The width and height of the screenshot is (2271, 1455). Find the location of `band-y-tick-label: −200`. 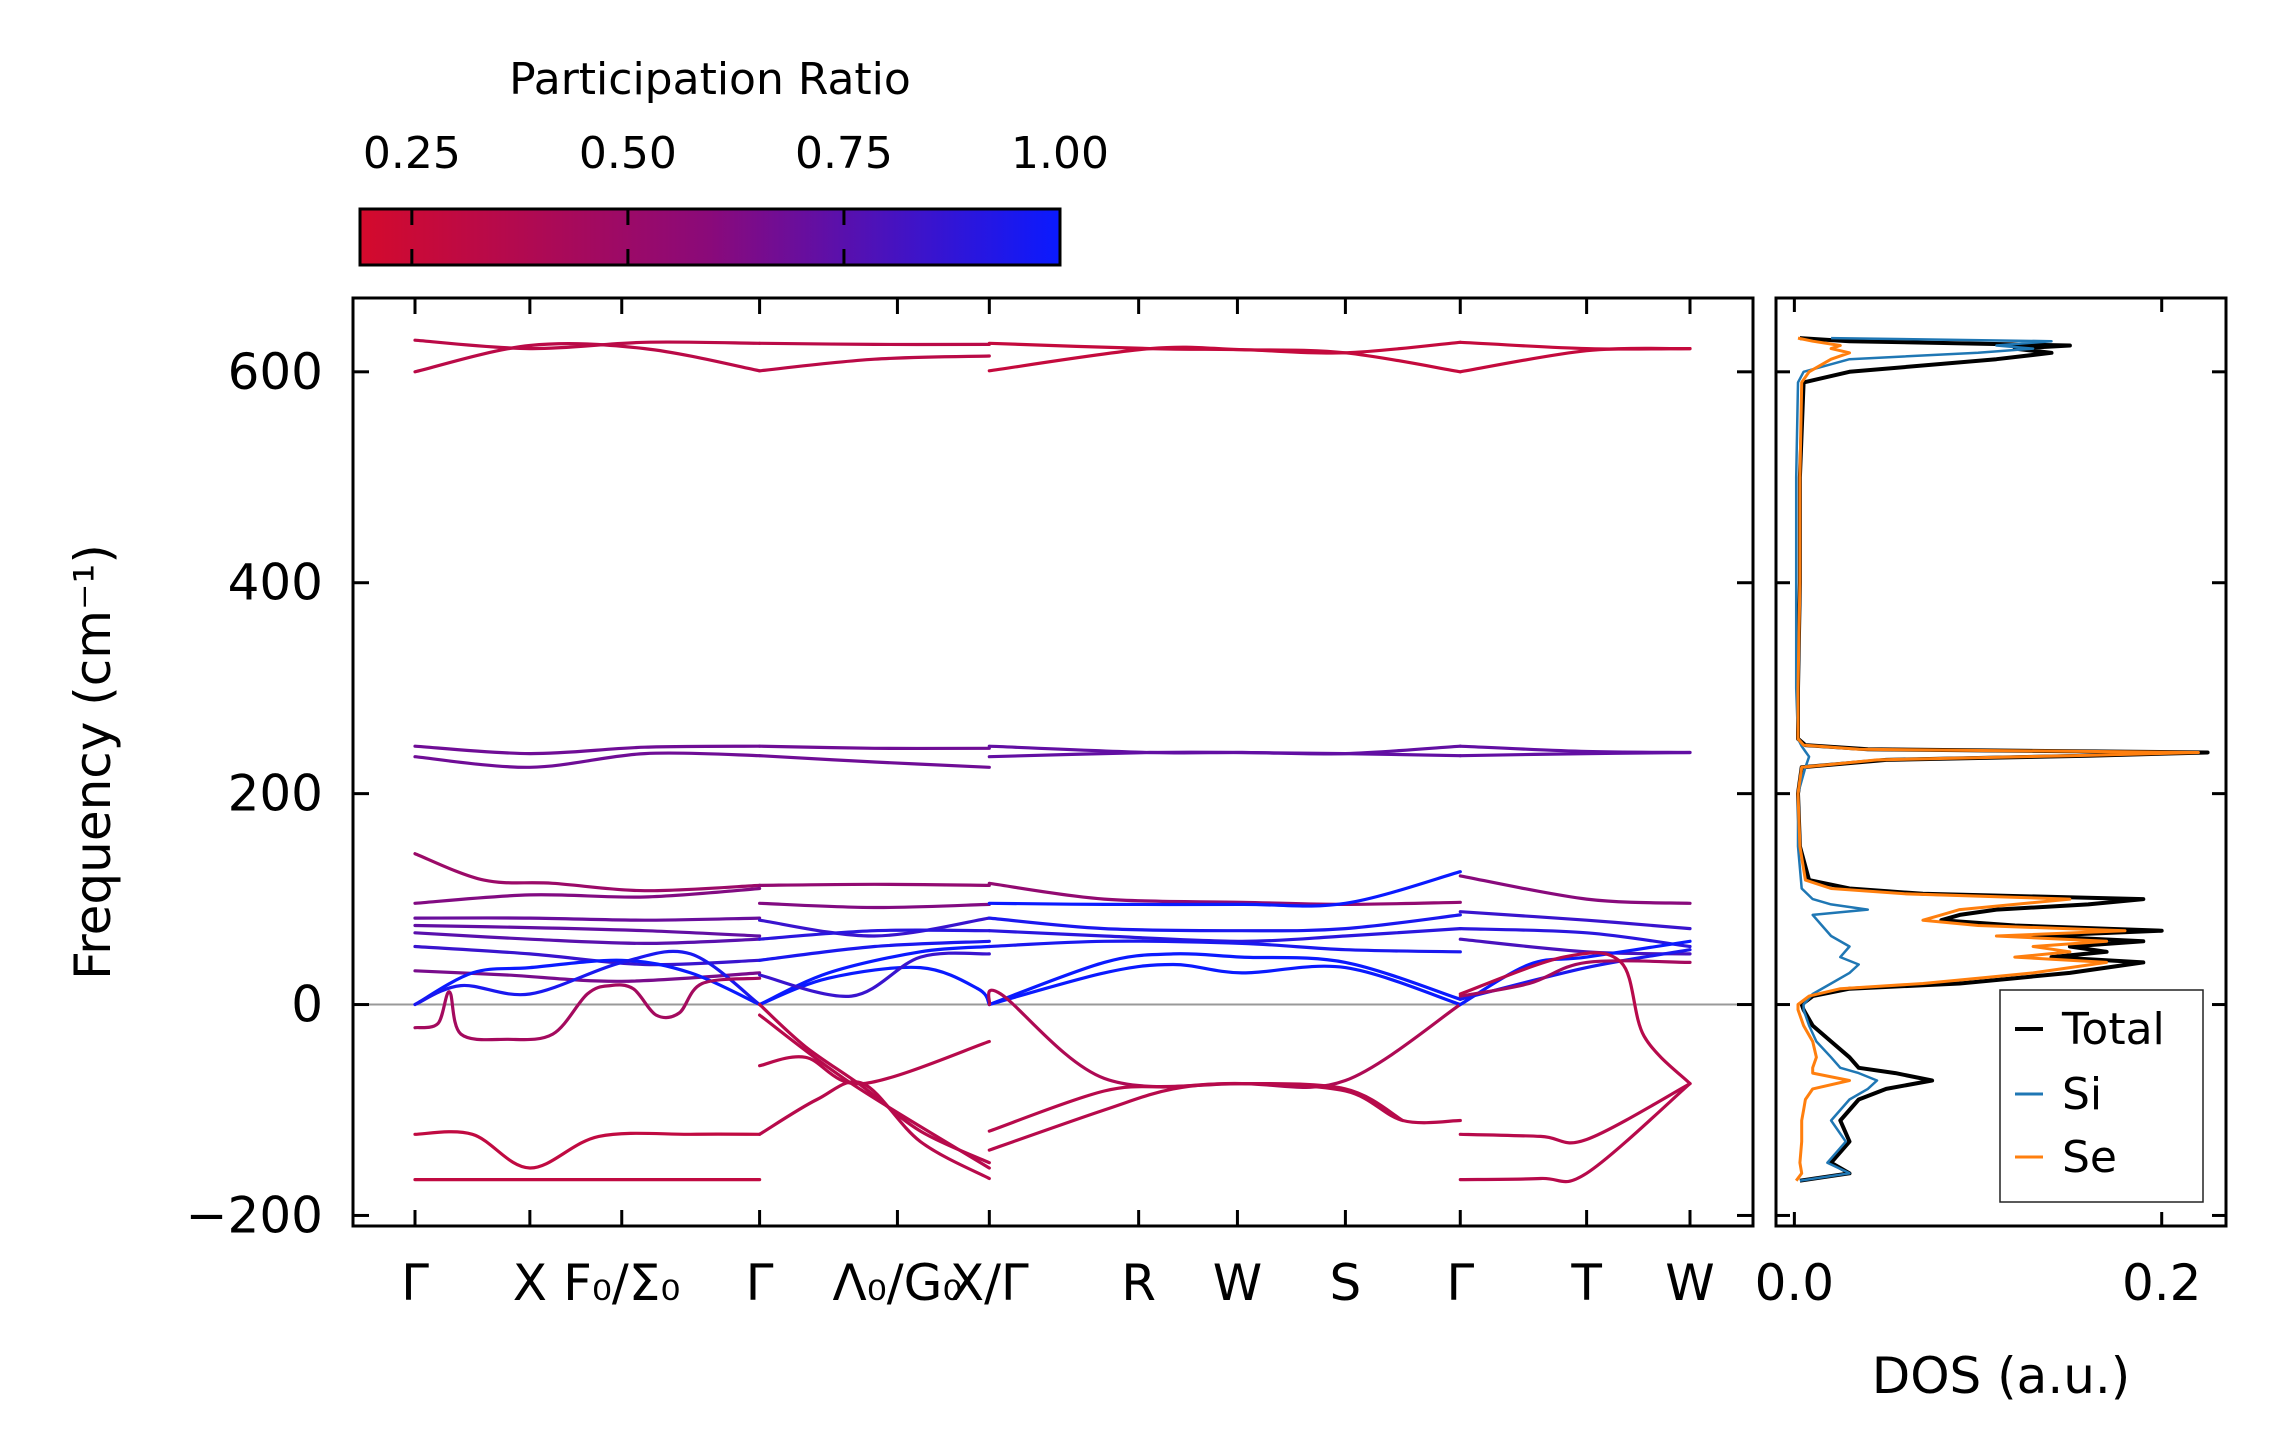

band-y-tick-label: −200 is located at coordinates (254, 1215).